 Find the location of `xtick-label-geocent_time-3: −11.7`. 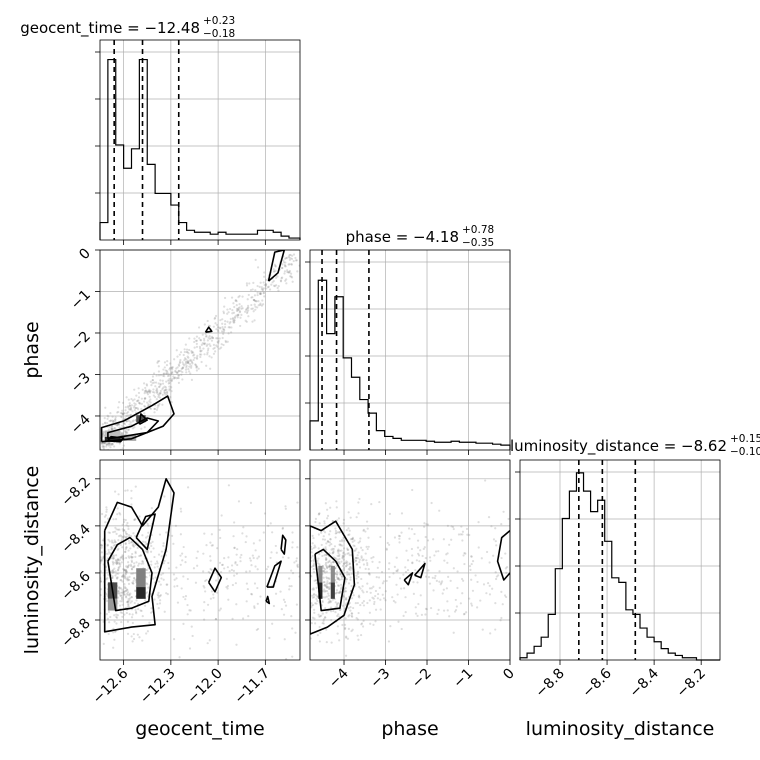

xtick-label-geocent_time-3: −11.7 is located at coordinates (253, 687).